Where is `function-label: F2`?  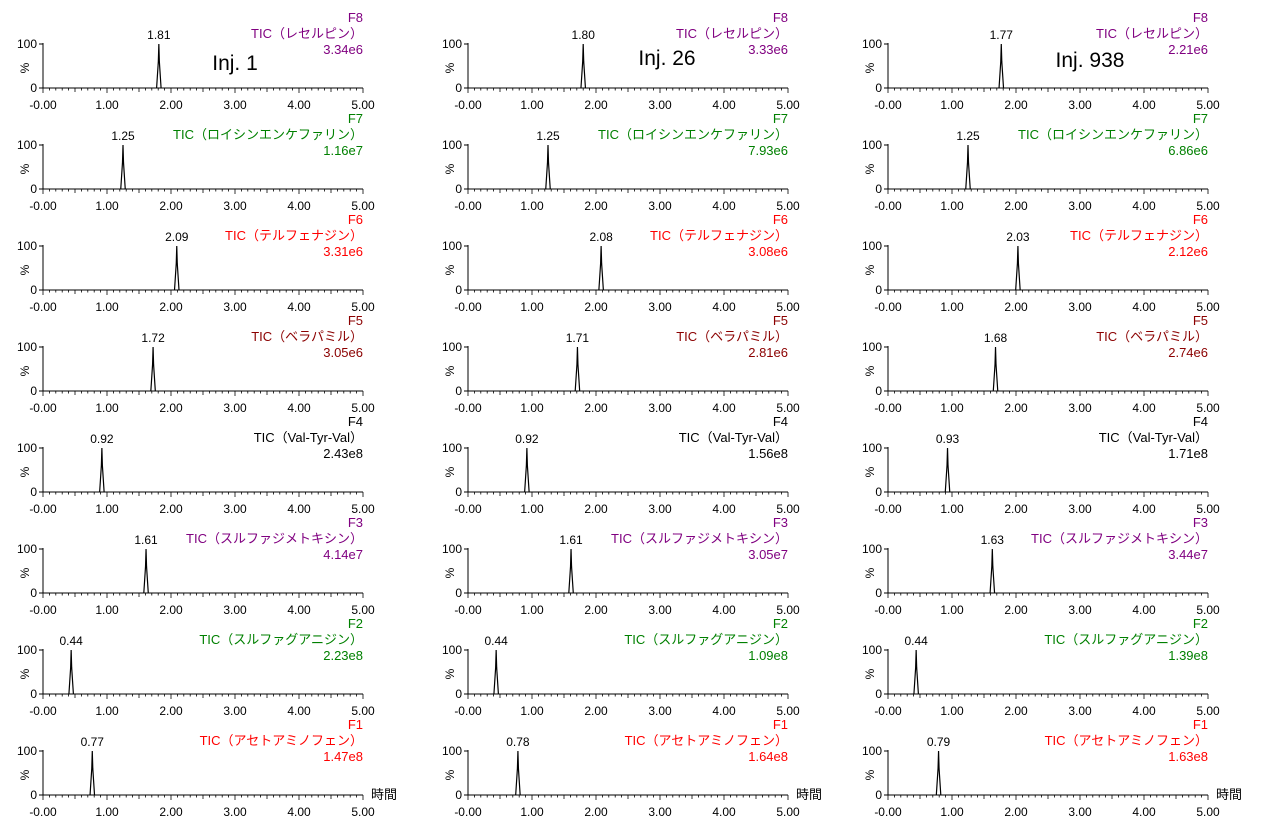 function-label: F2 is located at coordinates (355, 623).